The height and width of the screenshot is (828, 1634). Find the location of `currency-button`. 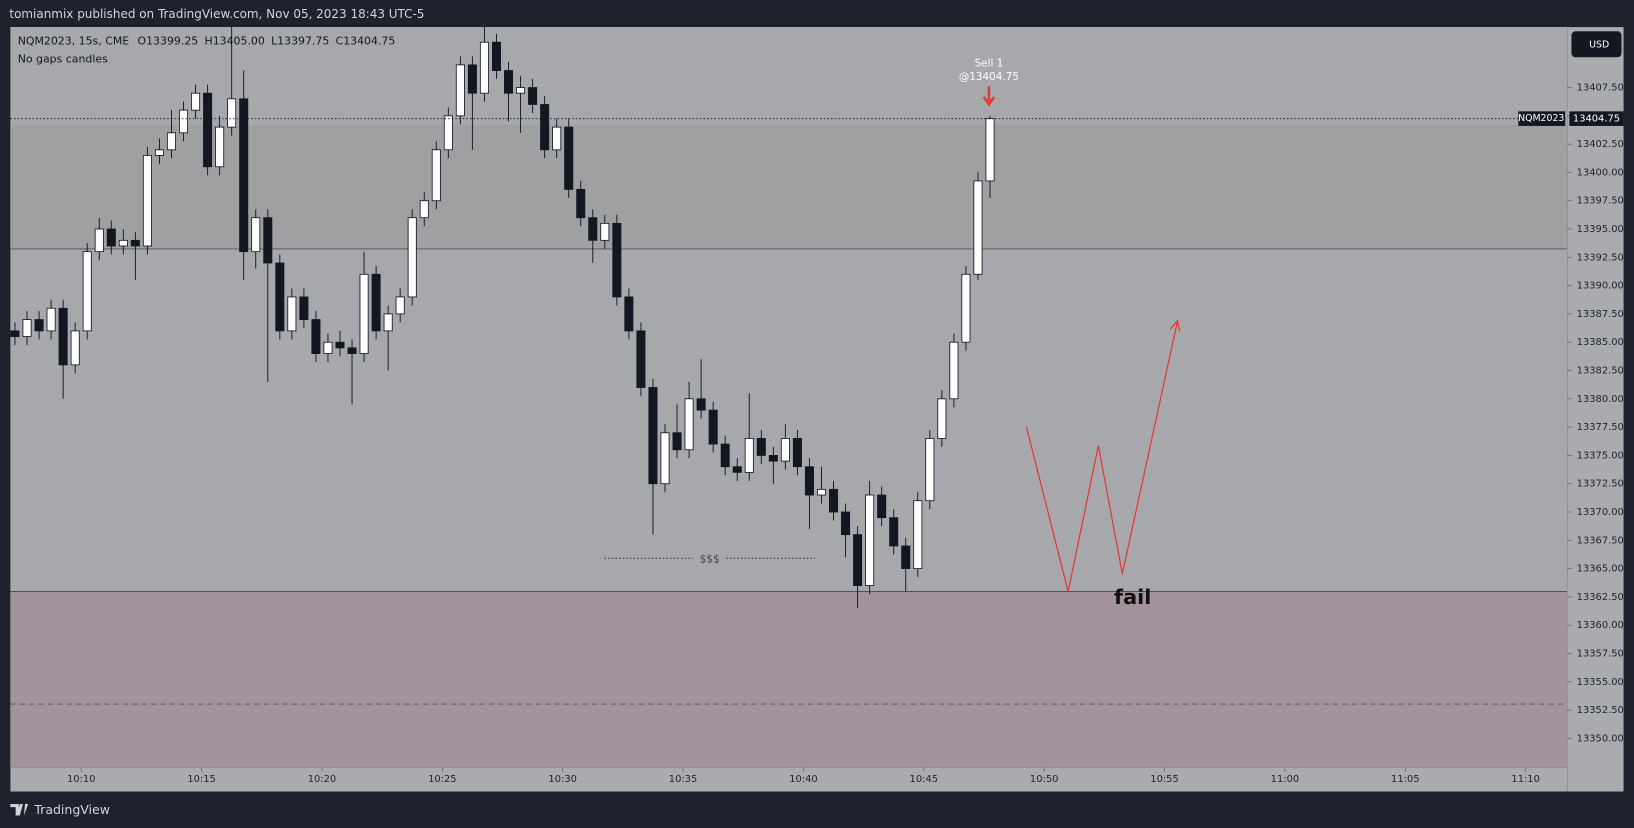

currency-button is located at coordinates (1596, 44).